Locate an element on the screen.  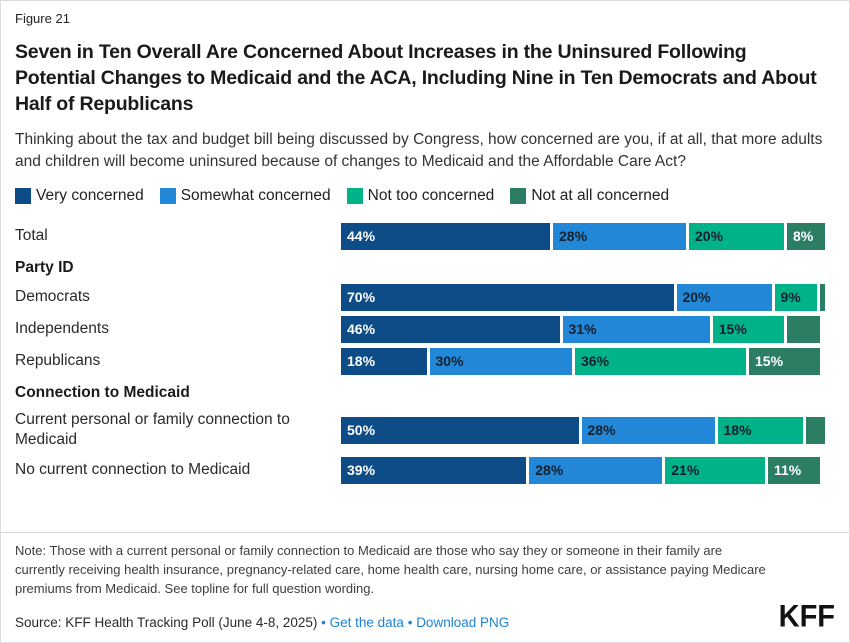
bar-segment-label: 30% is located at coordinates (449, 361).